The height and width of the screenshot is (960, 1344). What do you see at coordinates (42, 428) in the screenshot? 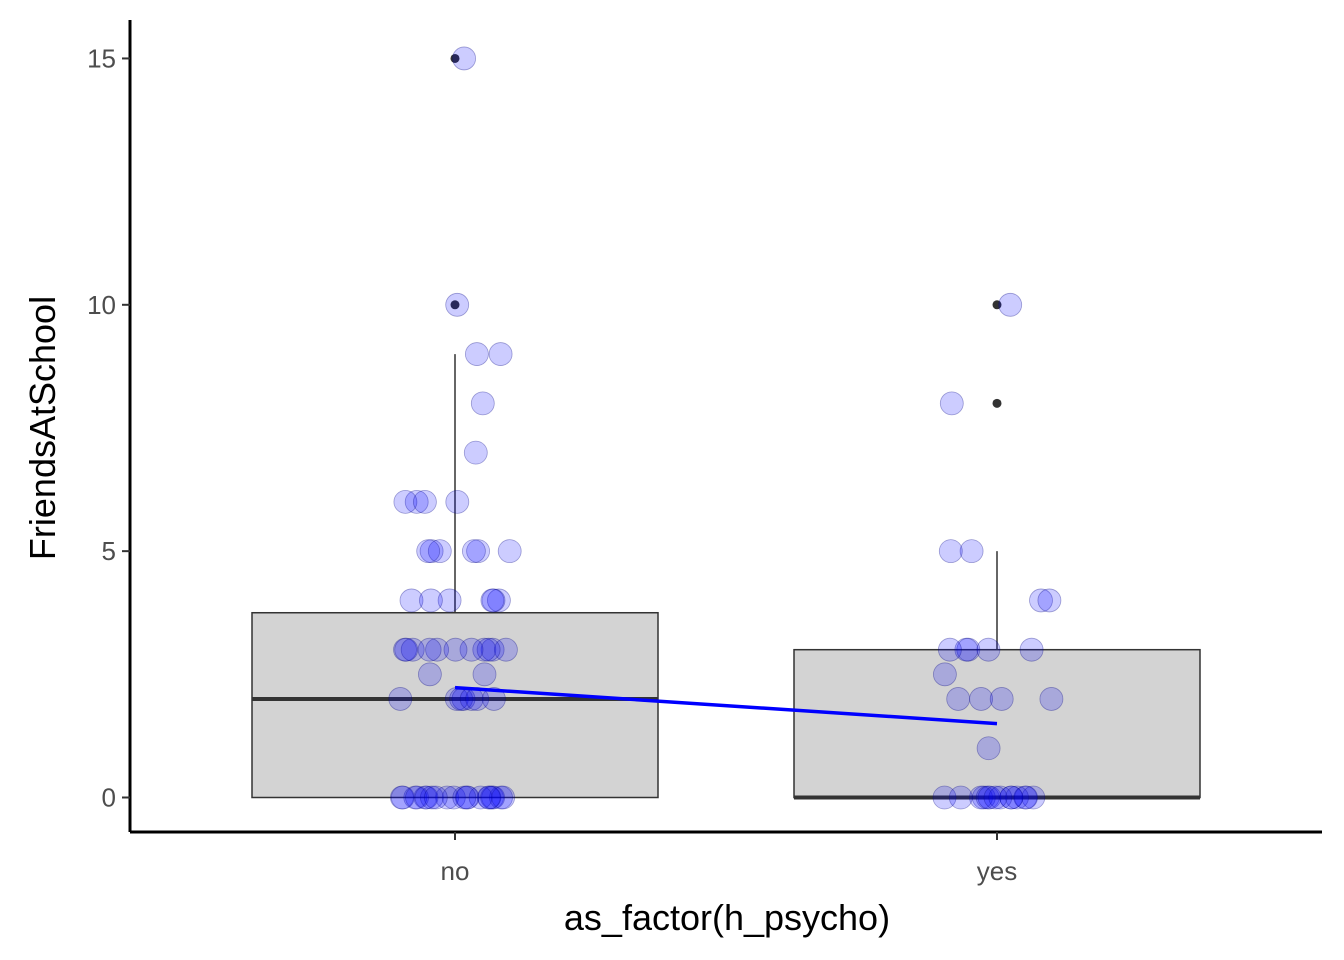
I see `y-axis-title: FriendsAtSchool` at bounding box center [42, 428].